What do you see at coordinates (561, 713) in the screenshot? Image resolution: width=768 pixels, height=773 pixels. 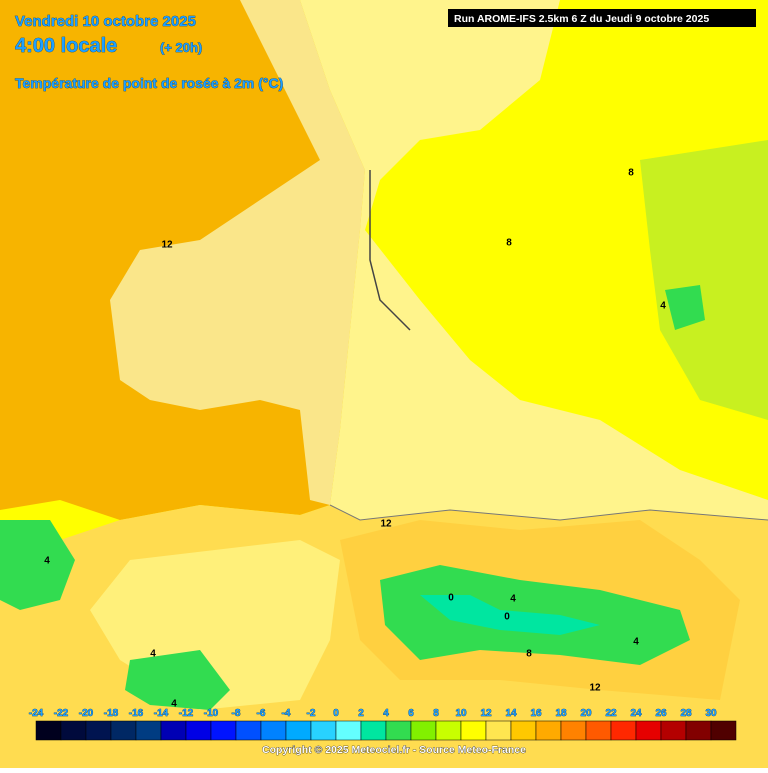 I see `legend-label: 18` at bounding box center [561, 713].